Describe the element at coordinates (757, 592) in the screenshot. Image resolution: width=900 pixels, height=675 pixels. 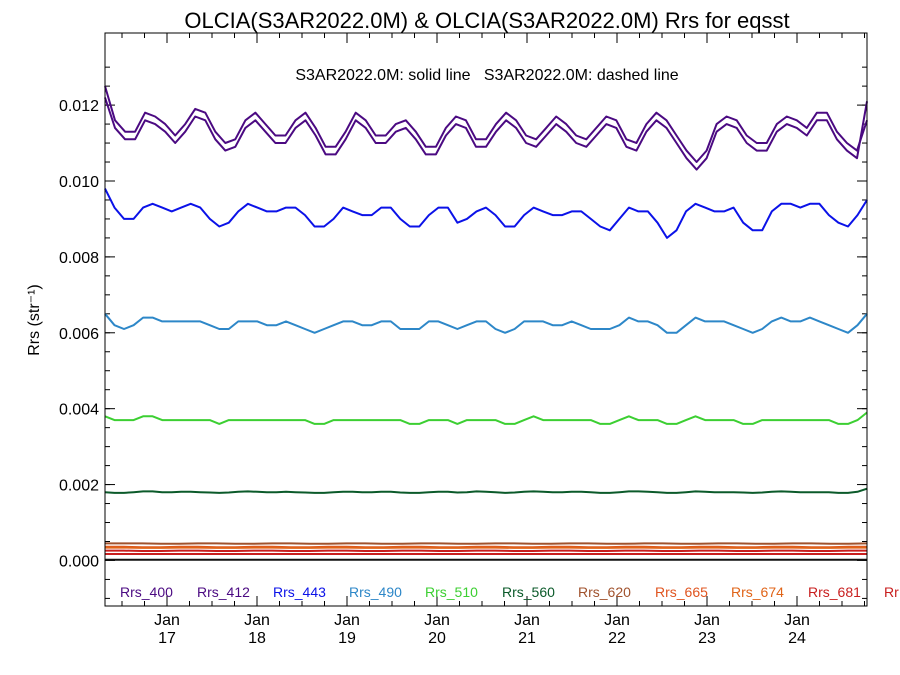
I see `legend-entry: Rrs_674` at that location.